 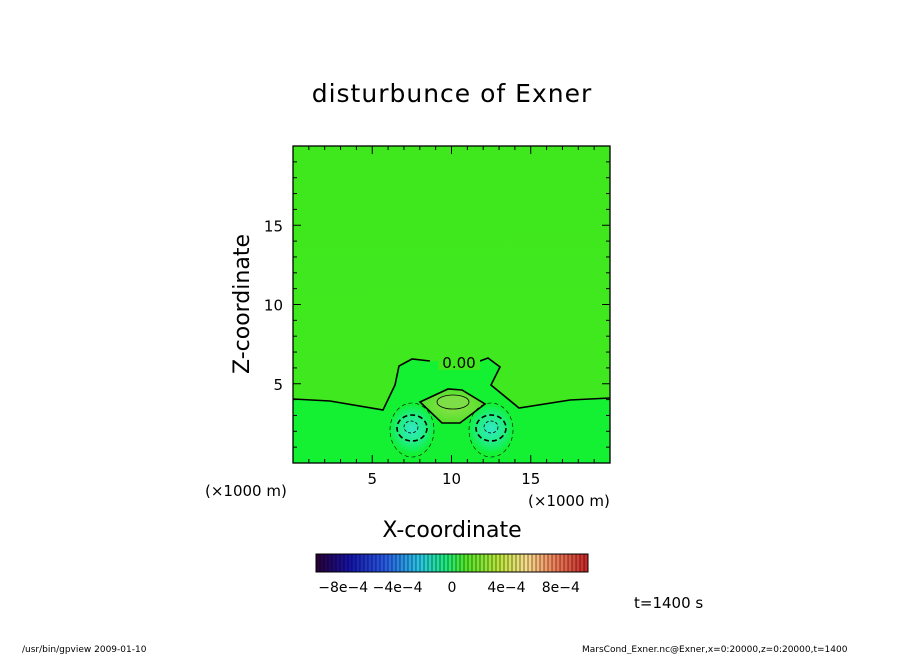 I want to click on min-contour-mid-left, so click(x=412, y=428).